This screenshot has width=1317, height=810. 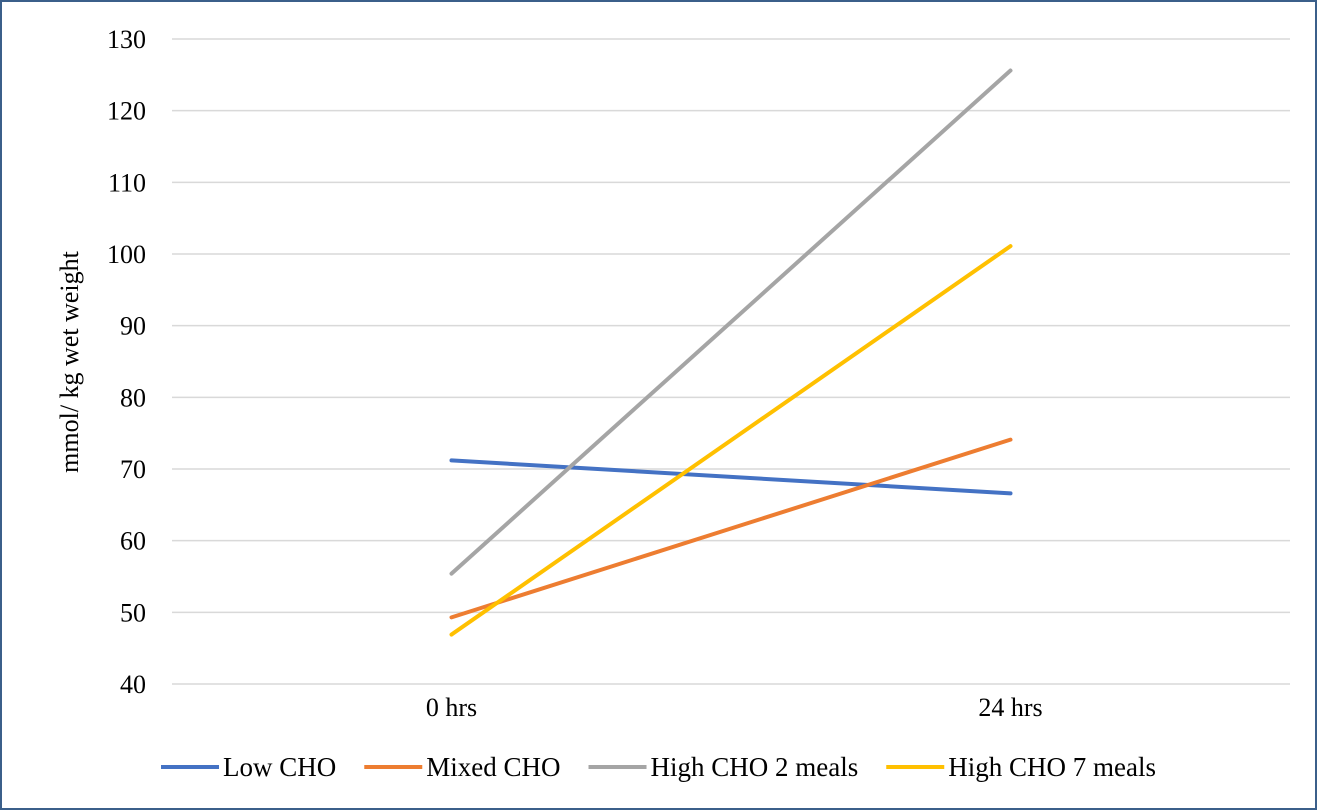 What do you see at coordinates (1010, 707) in the screenshot?
I see `x-tick-label: 24 hrs` at bounding box center [1010, 707].